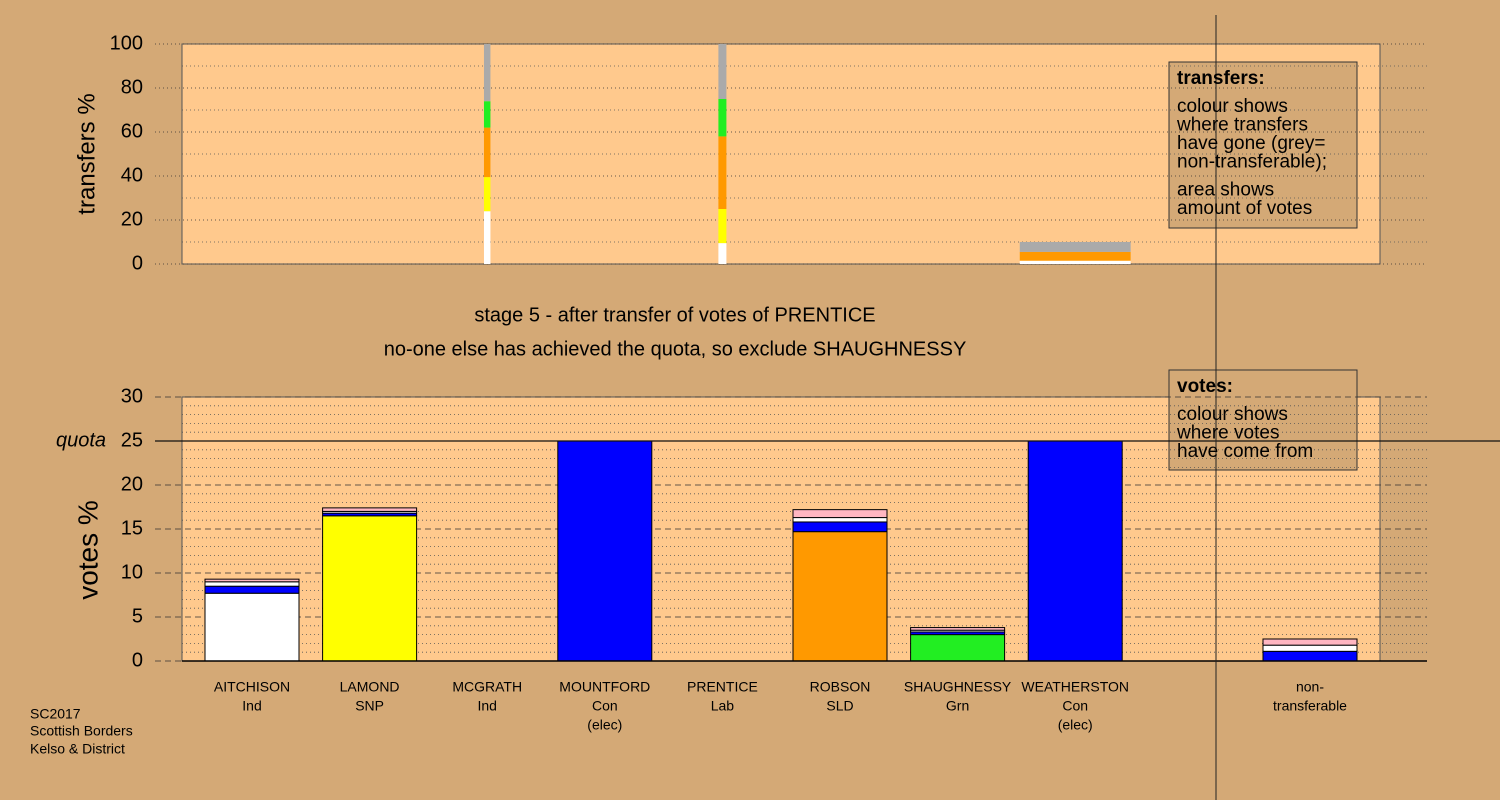 This screenshot has height=800, width=1500. Describe the element at coordinates (86, 153) in the screenshot. I see `y-axis-label: transfers %` at that location.